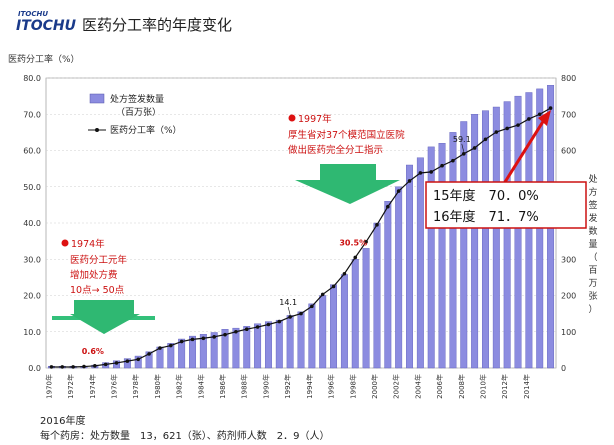 This screenshot has height=445, width=614. Describe the element at coordinates (48, 386) in the screenshot. I see `x-tick-label: 1970年` at that location.